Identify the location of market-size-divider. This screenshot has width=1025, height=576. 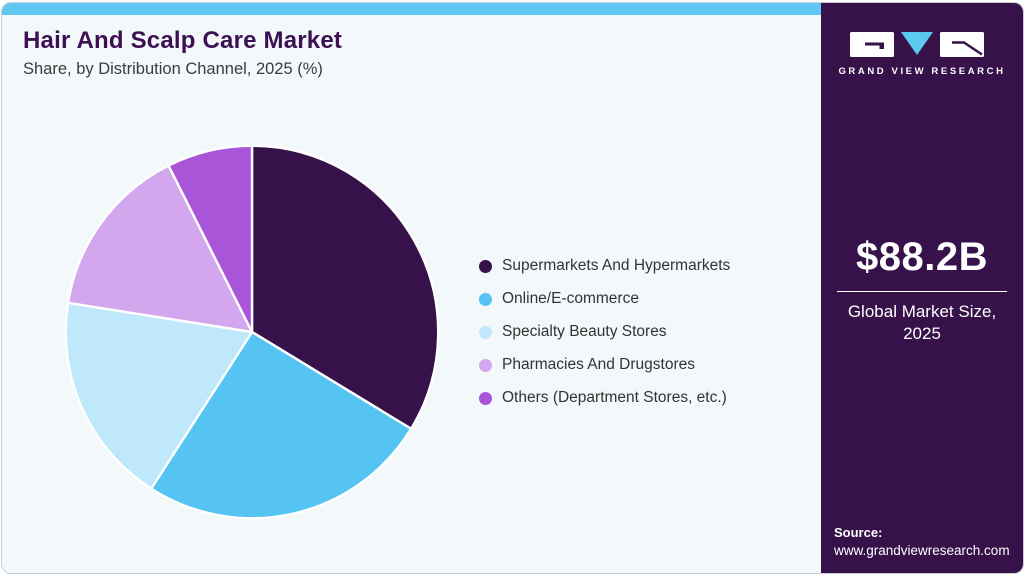
(922, 291).